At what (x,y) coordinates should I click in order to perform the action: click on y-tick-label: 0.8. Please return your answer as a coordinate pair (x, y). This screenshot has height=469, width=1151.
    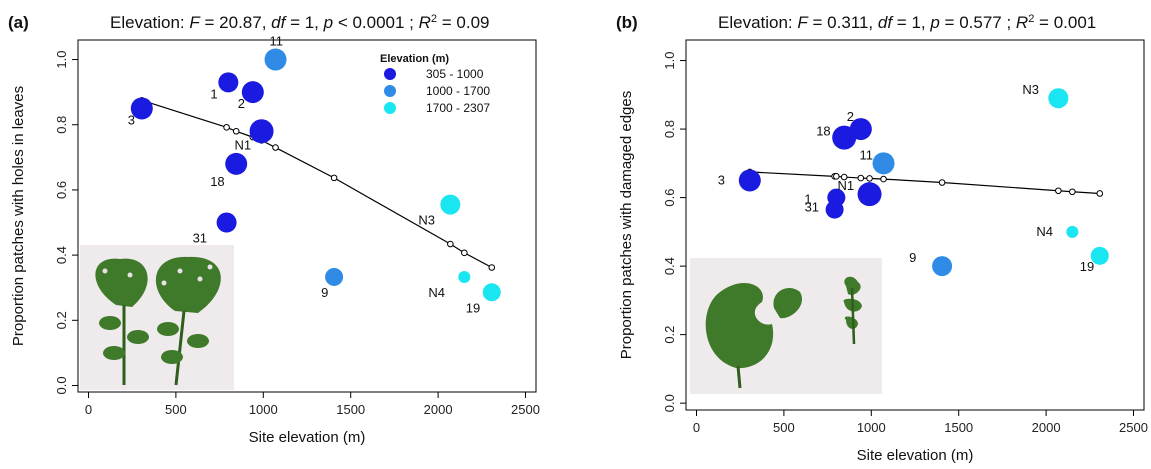
    Looking at the image, I should click on (61, 125).